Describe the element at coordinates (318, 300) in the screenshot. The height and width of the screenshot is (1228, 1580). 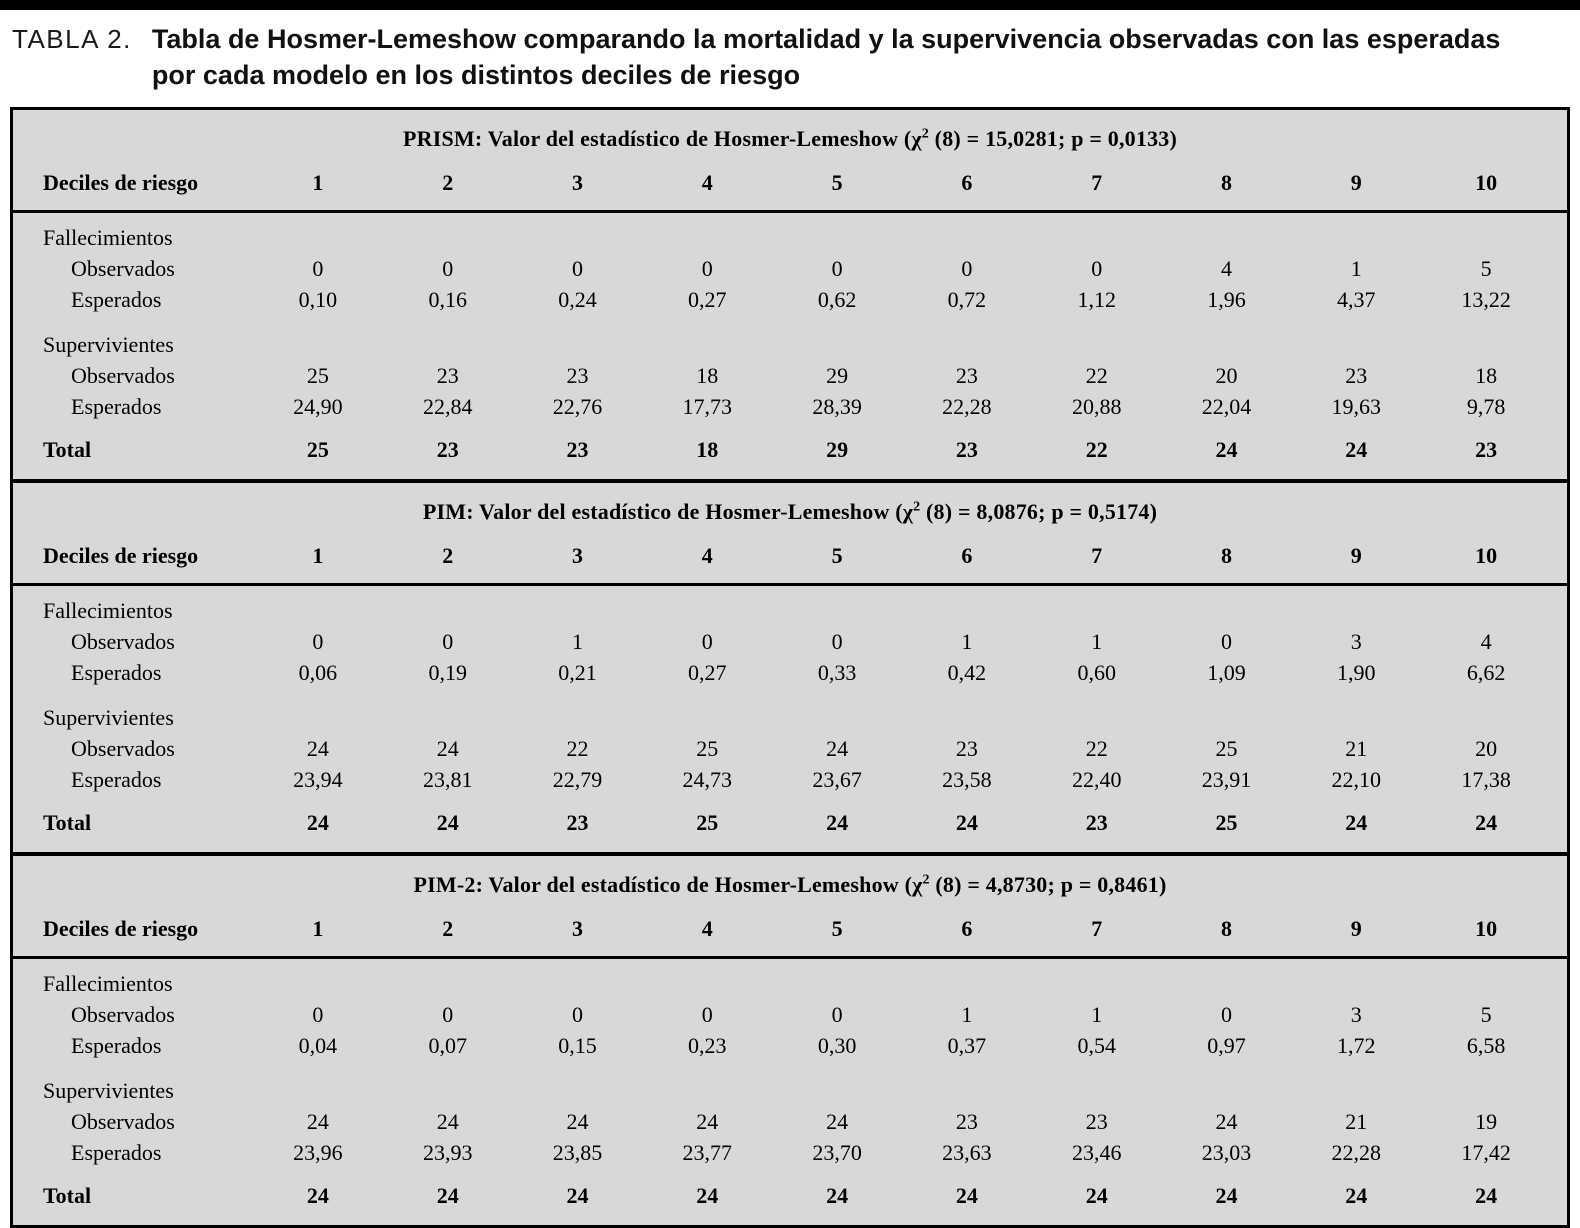
I see `value-cell: 0,10` at that location.